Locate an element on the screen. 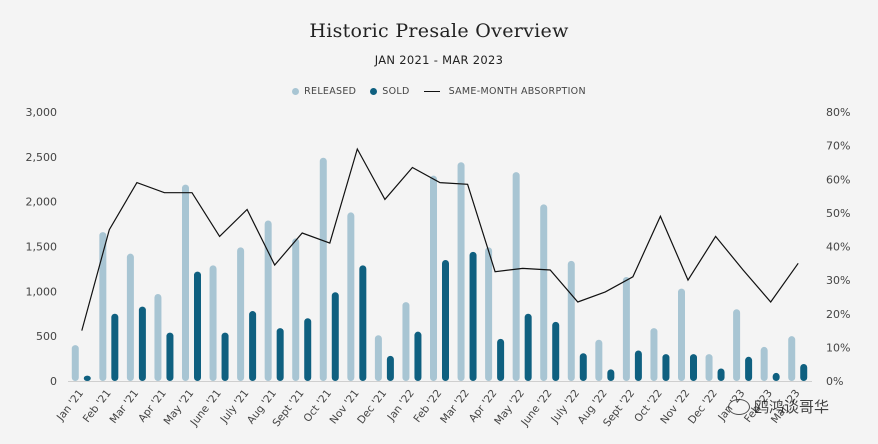  x-tick-label: Dec '21 is located at coordinates (372, 406).